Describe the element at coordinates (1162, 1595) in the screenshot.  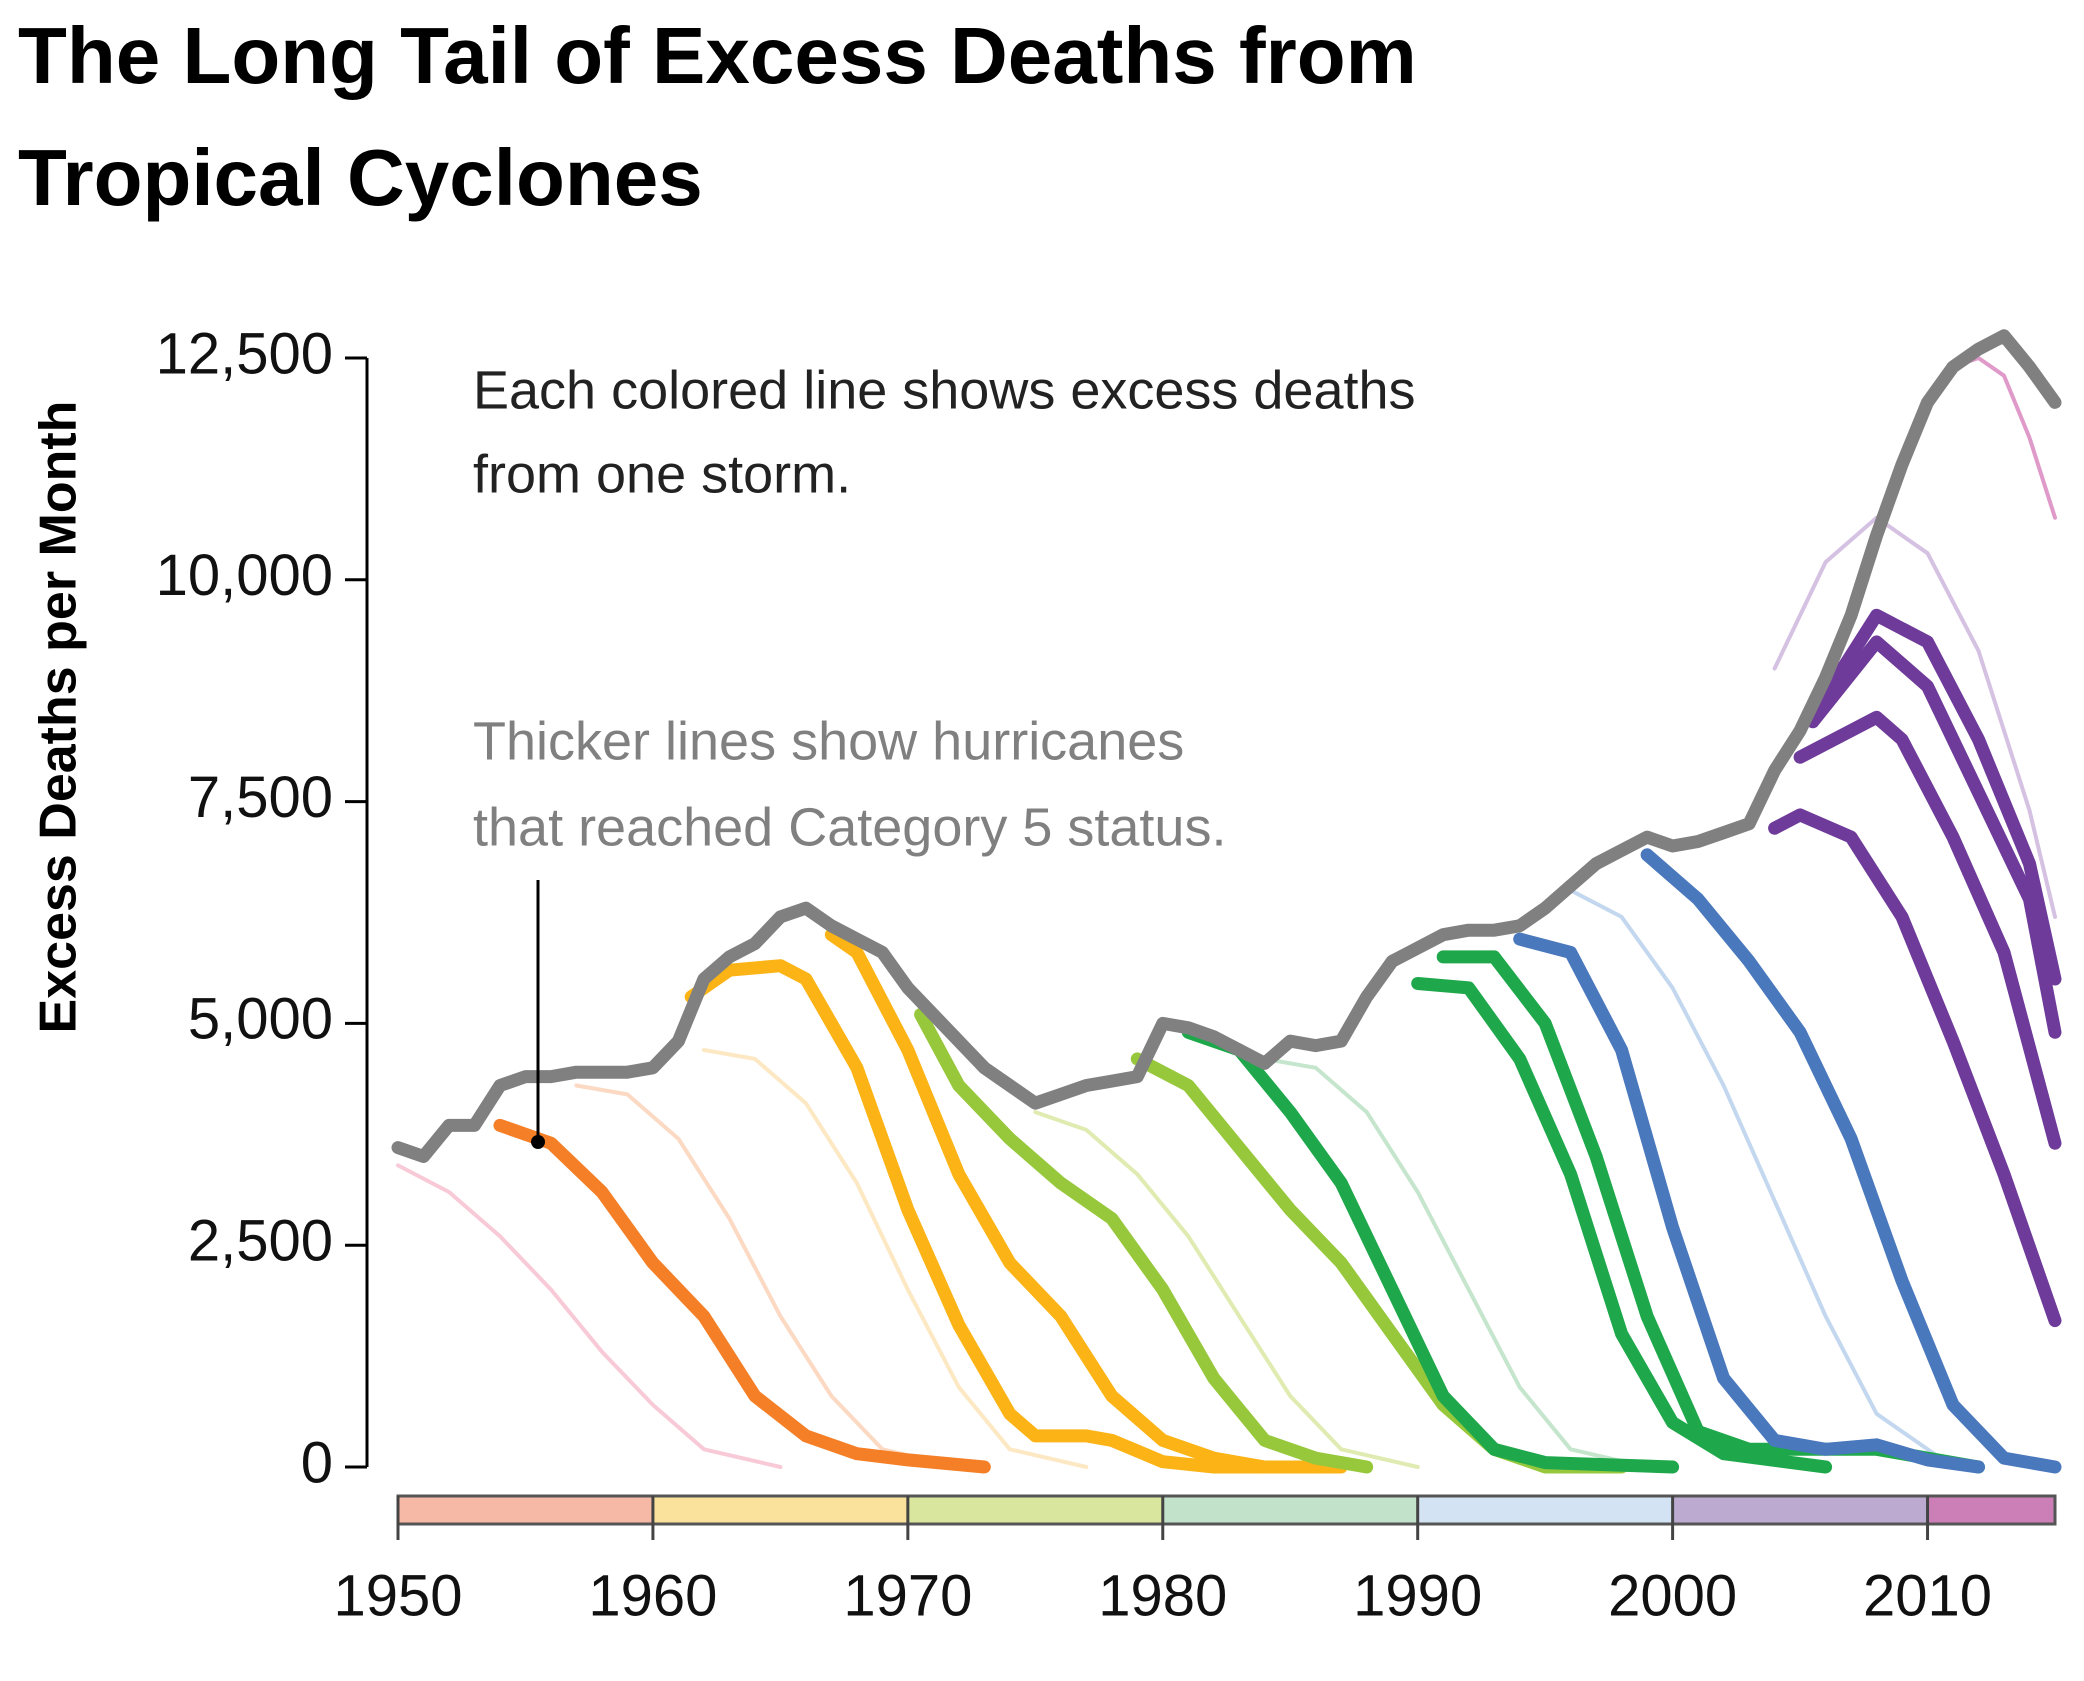
I see `x-tick-label: 1980` at that location.